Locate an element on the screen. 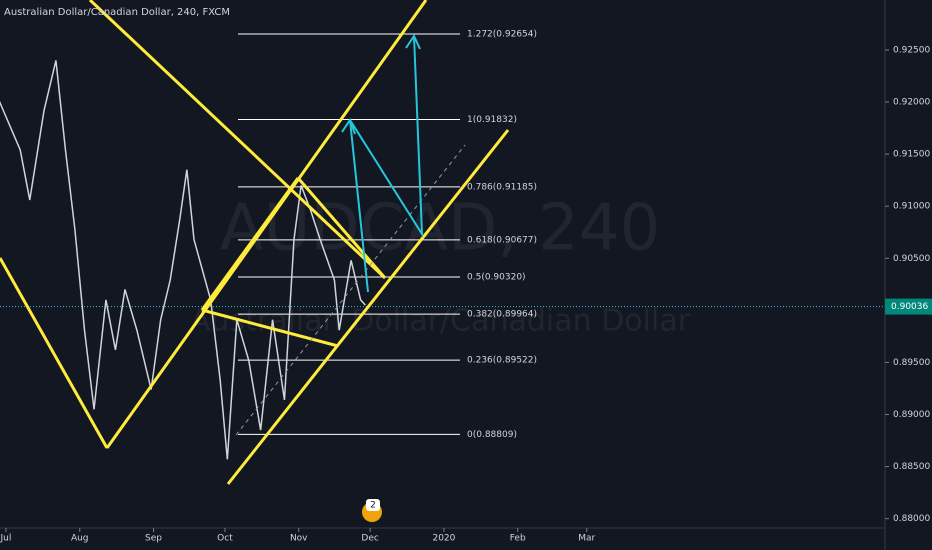 The width and height of the screenshot is (932, 550). arrows is located at coordinates (382, 163).